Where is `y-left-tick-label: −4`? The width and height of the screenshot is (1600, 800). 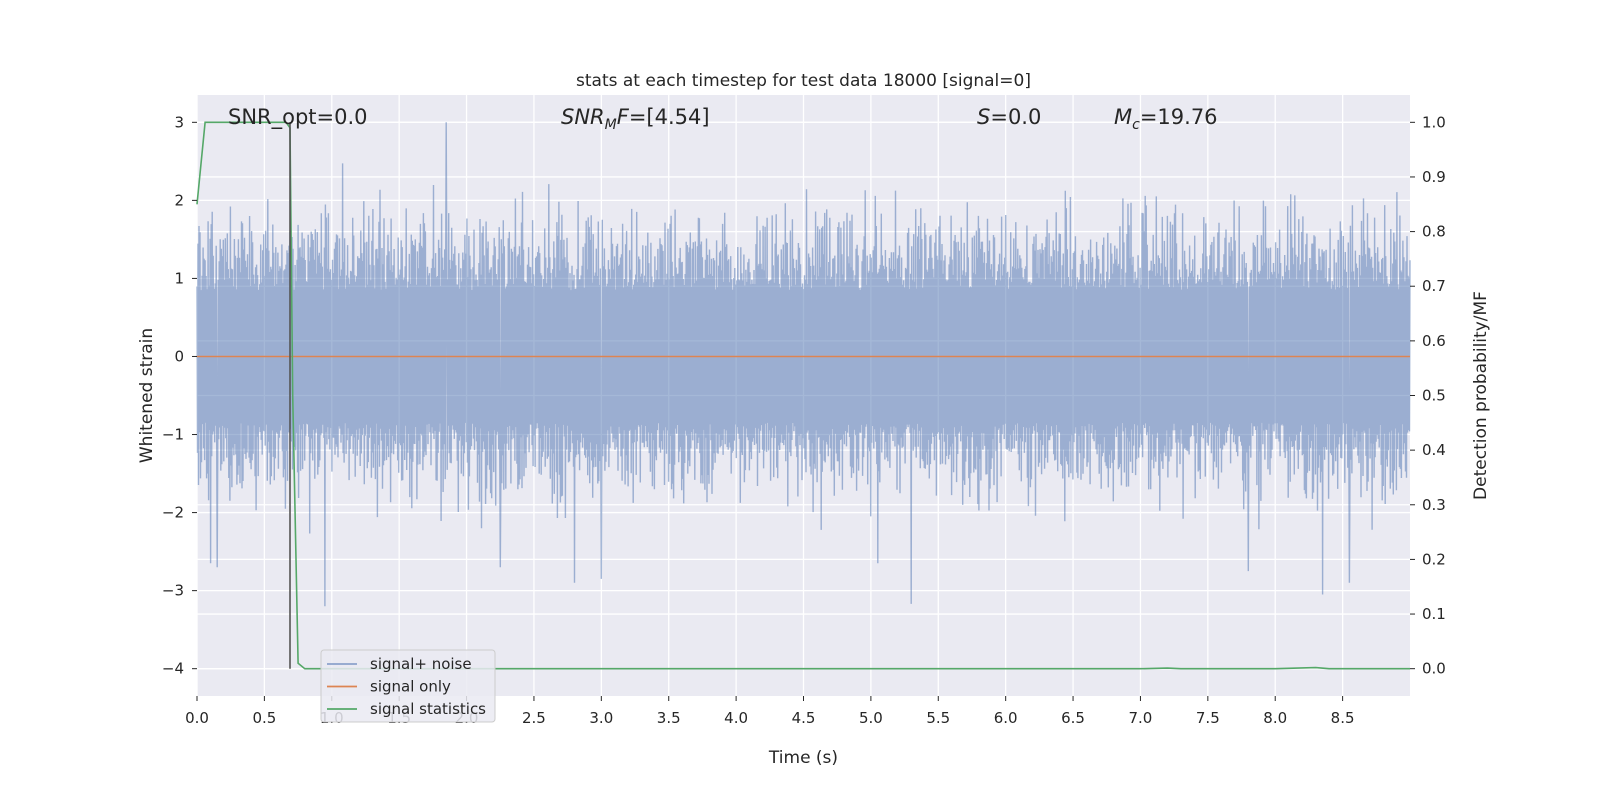
y-left-tick-label: −4 is located at coordinates (173, 669).